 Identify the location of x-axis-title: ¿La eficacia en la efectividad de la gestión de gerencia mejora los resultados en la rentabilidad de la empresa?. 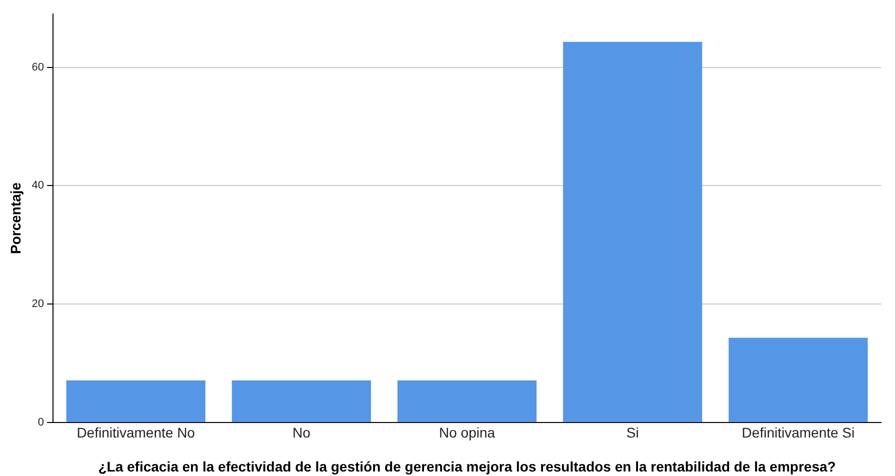
(467, 466).